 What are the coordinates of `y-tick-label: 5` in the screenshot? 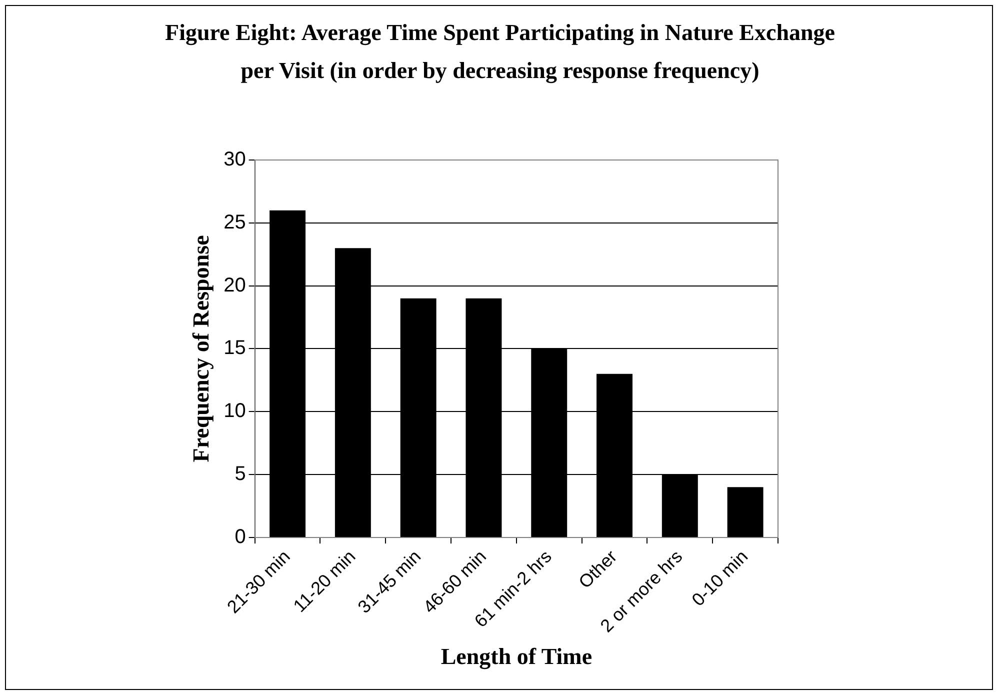 It's located at (240, 474).